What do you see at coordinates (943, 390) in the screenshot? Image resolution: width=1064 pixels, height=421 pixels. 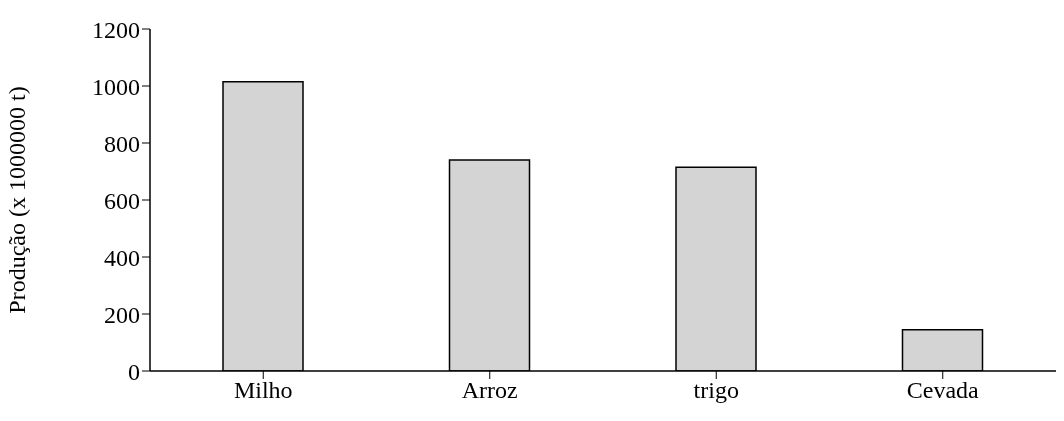 I see `x-tick-label: Cevada` at bounding box center [943, 390].